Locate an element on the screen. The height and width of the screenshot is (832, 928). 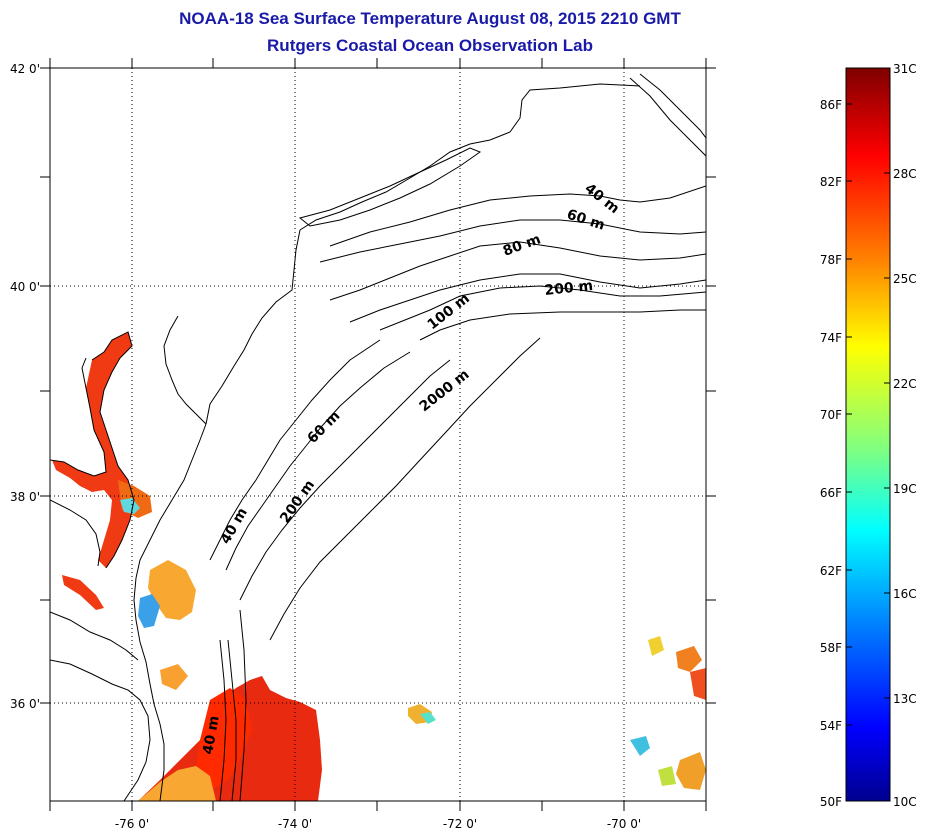
sst-patch-east-mix is located at coordinates (667, 776).